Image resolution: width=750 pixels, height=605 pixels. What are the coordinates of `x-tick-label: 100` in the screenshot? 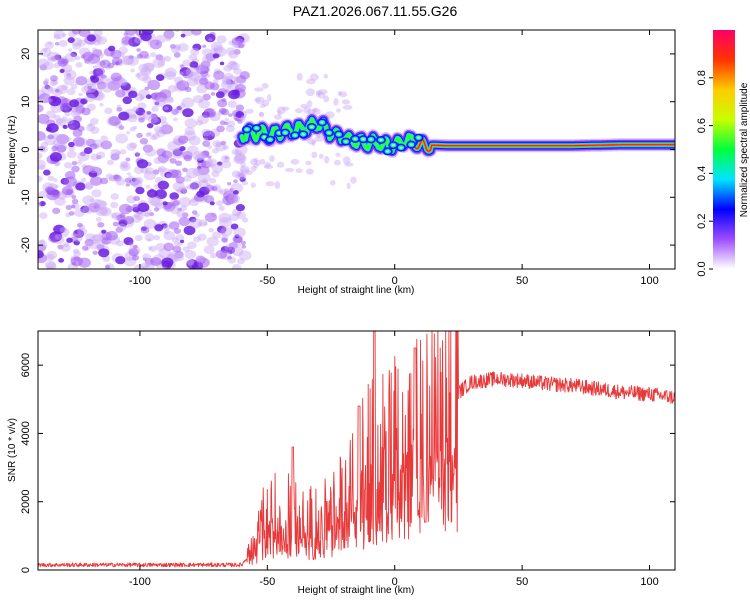 It's located at (649, 582).